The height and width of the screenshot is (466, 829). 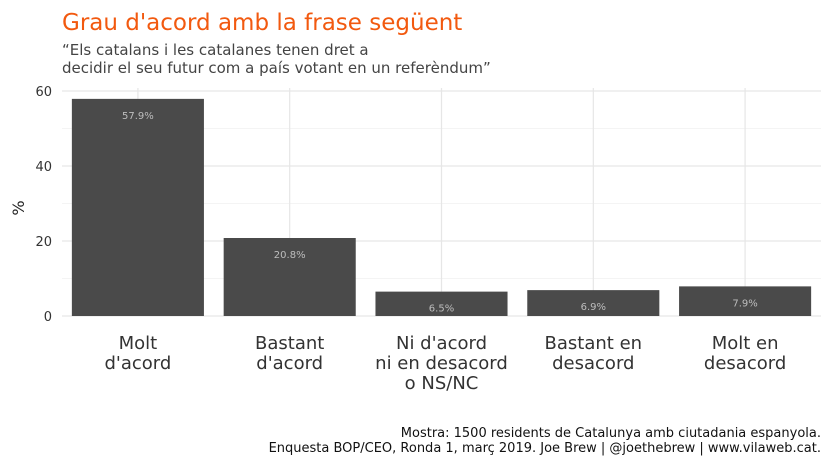 What do you see at coordinates (138, 343) in the screenshot?
I see `x-tick-label-line: Molt` at bounding box center [138, 343].